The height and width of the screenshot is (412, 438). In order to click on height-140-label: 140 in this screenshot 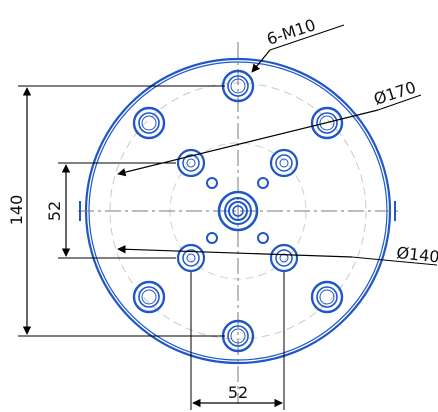, I will do `click(16, 210)`.